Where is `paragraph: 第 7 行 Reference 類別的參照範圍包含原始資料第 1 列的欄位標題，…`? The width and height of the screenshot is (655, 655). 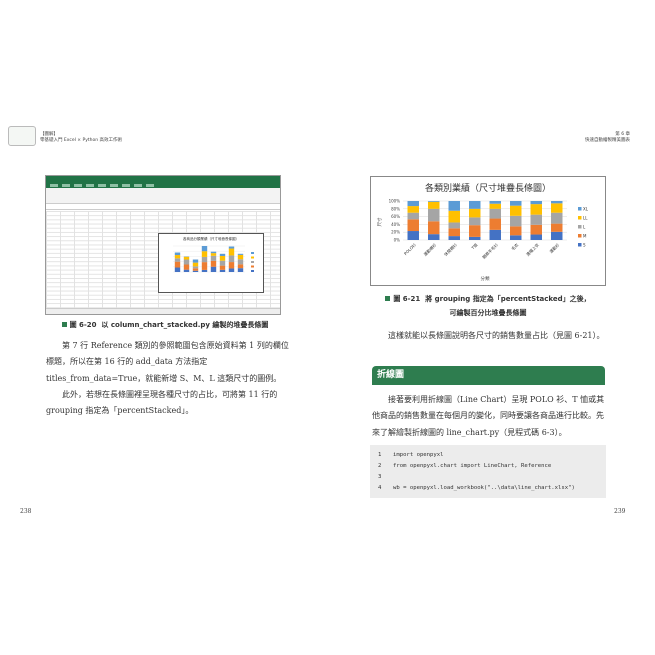
paragraph: 第 7 行 Reference 類別的參照範圍包含原始資料第 1 列的欄位標題，… is located at coordinates (167, 362).